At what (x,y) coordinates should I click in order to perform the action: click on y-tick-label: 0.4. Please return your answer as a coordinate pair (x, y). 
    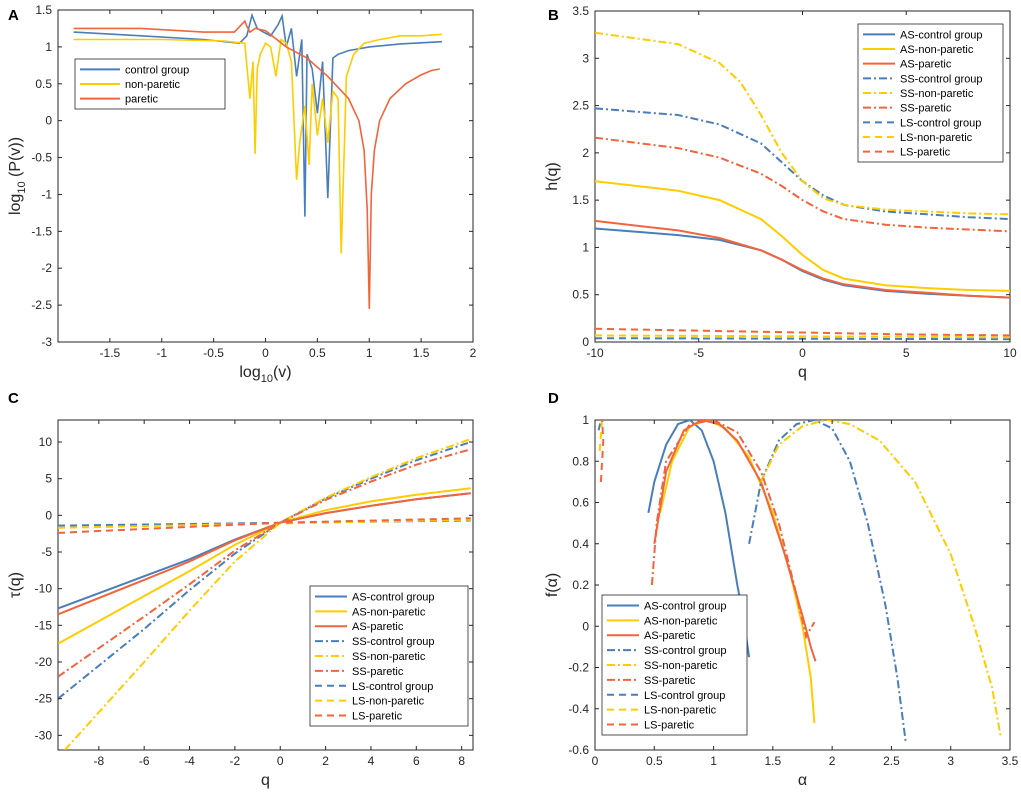
    Looking at the image, I should click on (580, 544).